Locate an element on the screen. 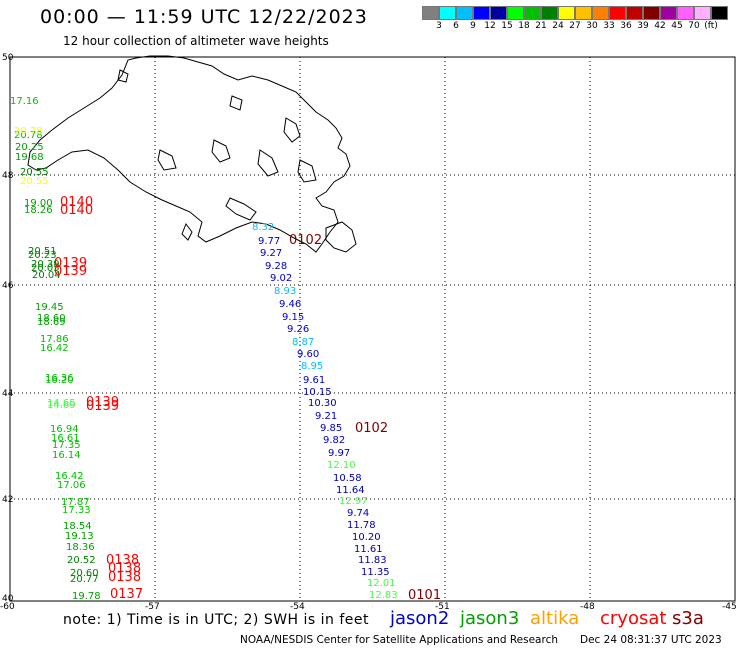 The image size is (740, 650). wave-height-label: 19.13 is located at coordinates (79, 536).